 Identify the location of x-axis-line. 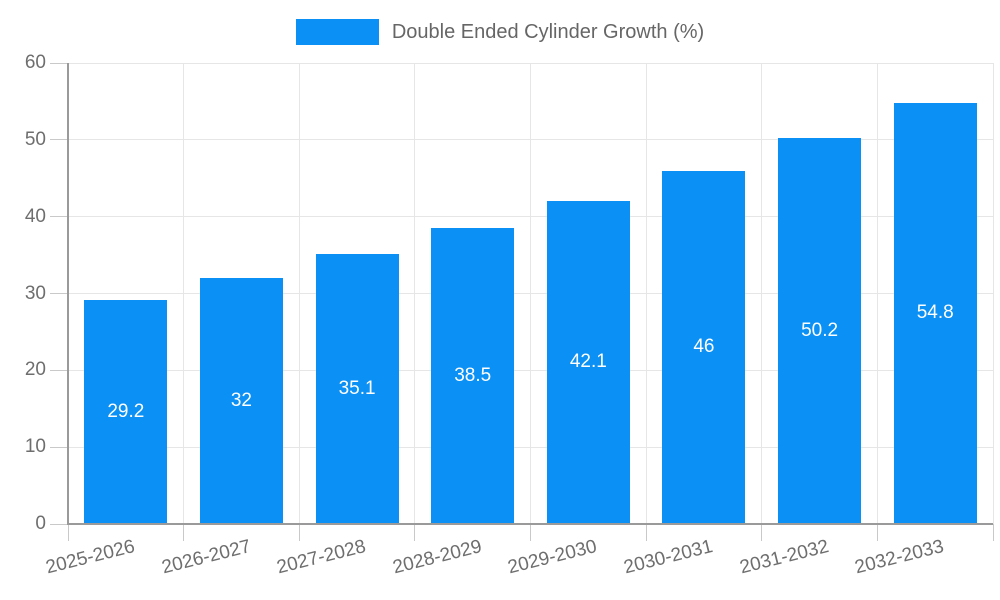
(530, 524).